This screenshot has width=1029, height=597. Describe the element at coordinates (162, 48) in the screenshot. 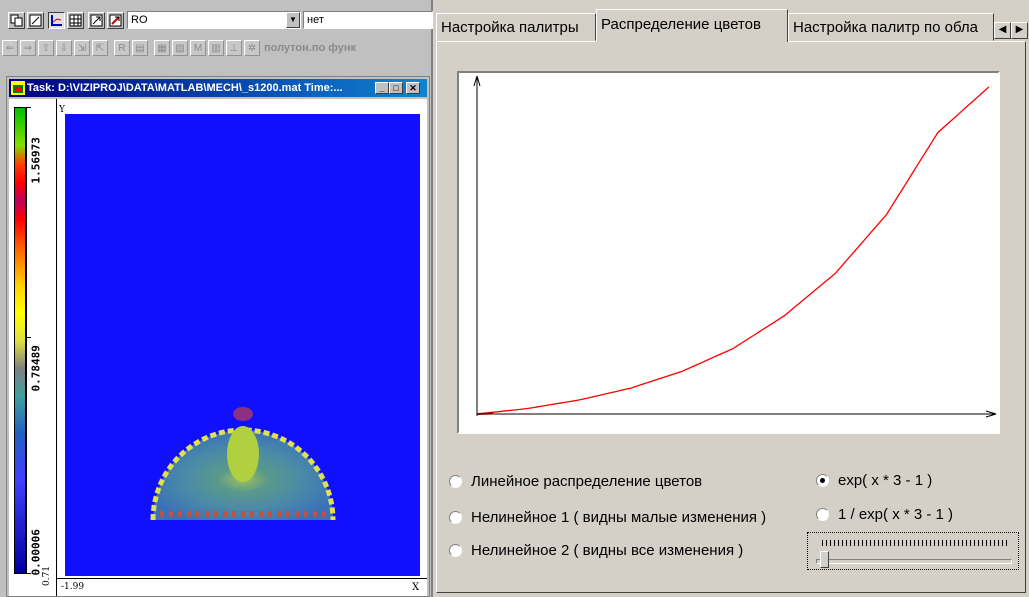

I see `scale-button: ▦` at that location.